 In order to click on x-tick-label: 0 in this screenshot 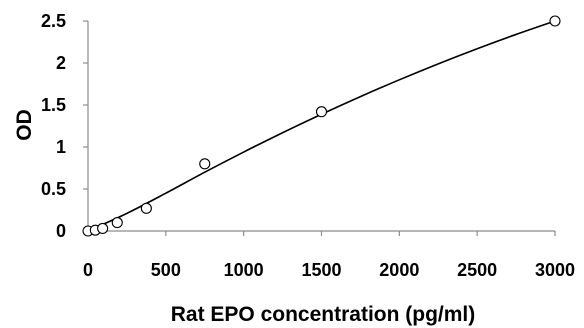, I will do `click(88, 270)`.